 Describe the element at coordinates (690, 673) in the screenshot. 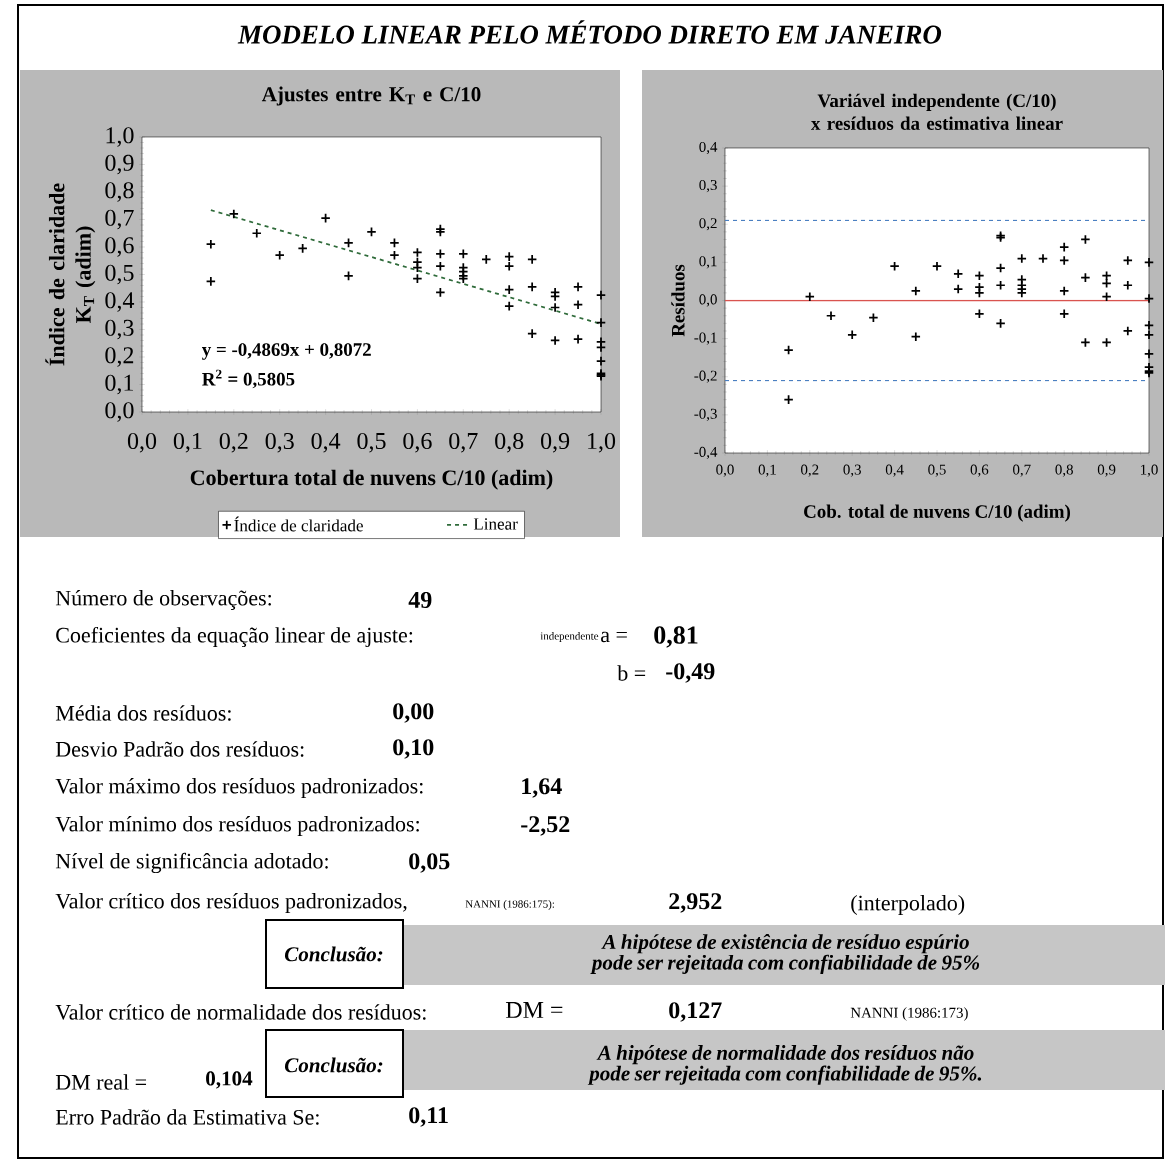

I see `text: -0,49` at that location.